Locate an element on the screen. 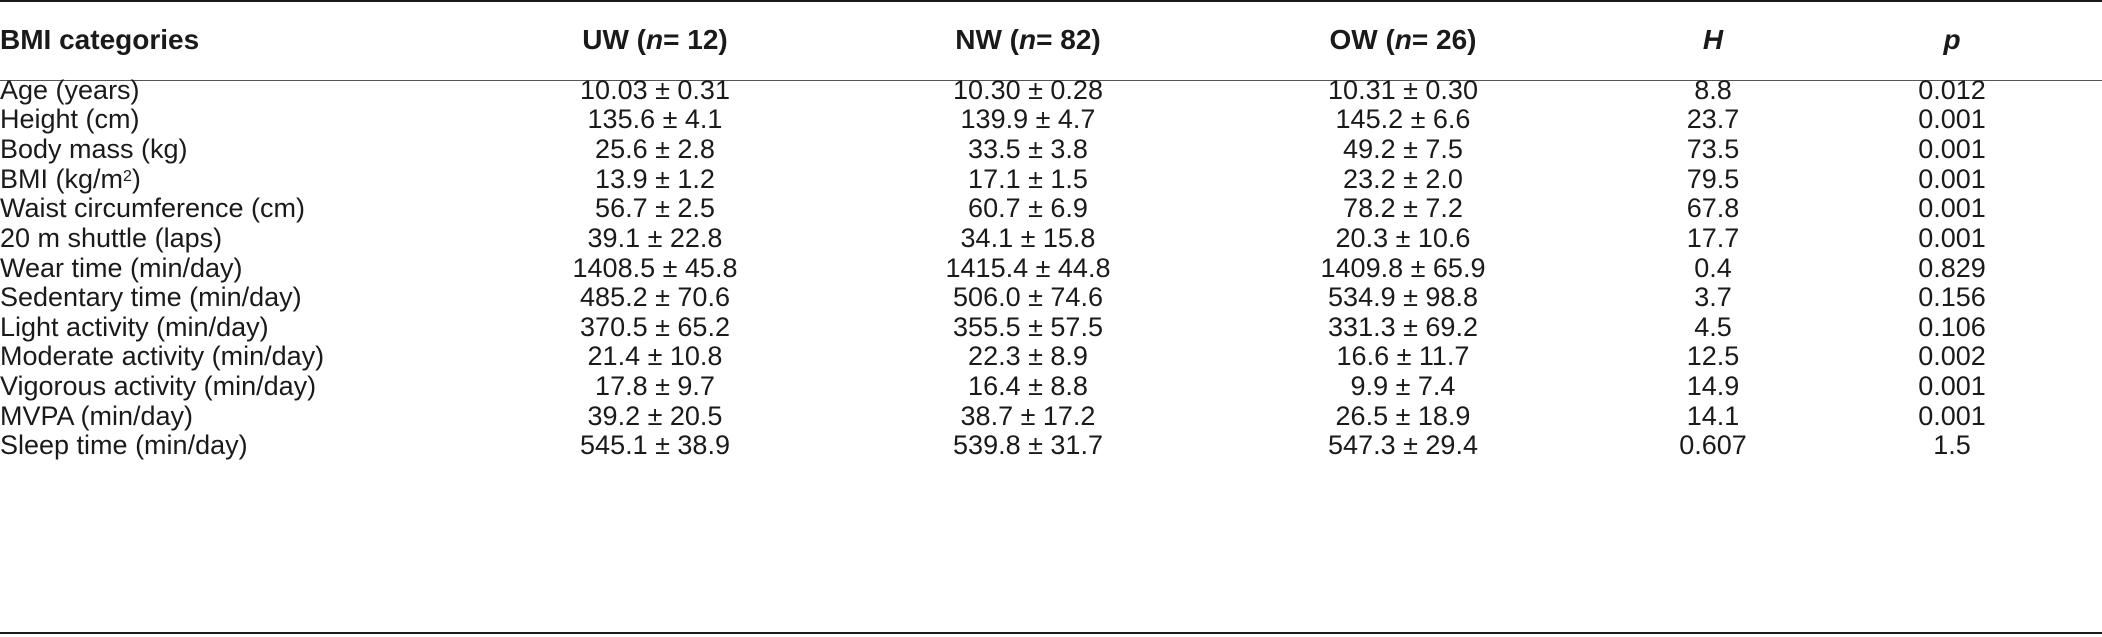 This screenshot has height=637, width=2102. cell-ow: 49.2 ± 7.5 is located at coordinates (1403, 149).